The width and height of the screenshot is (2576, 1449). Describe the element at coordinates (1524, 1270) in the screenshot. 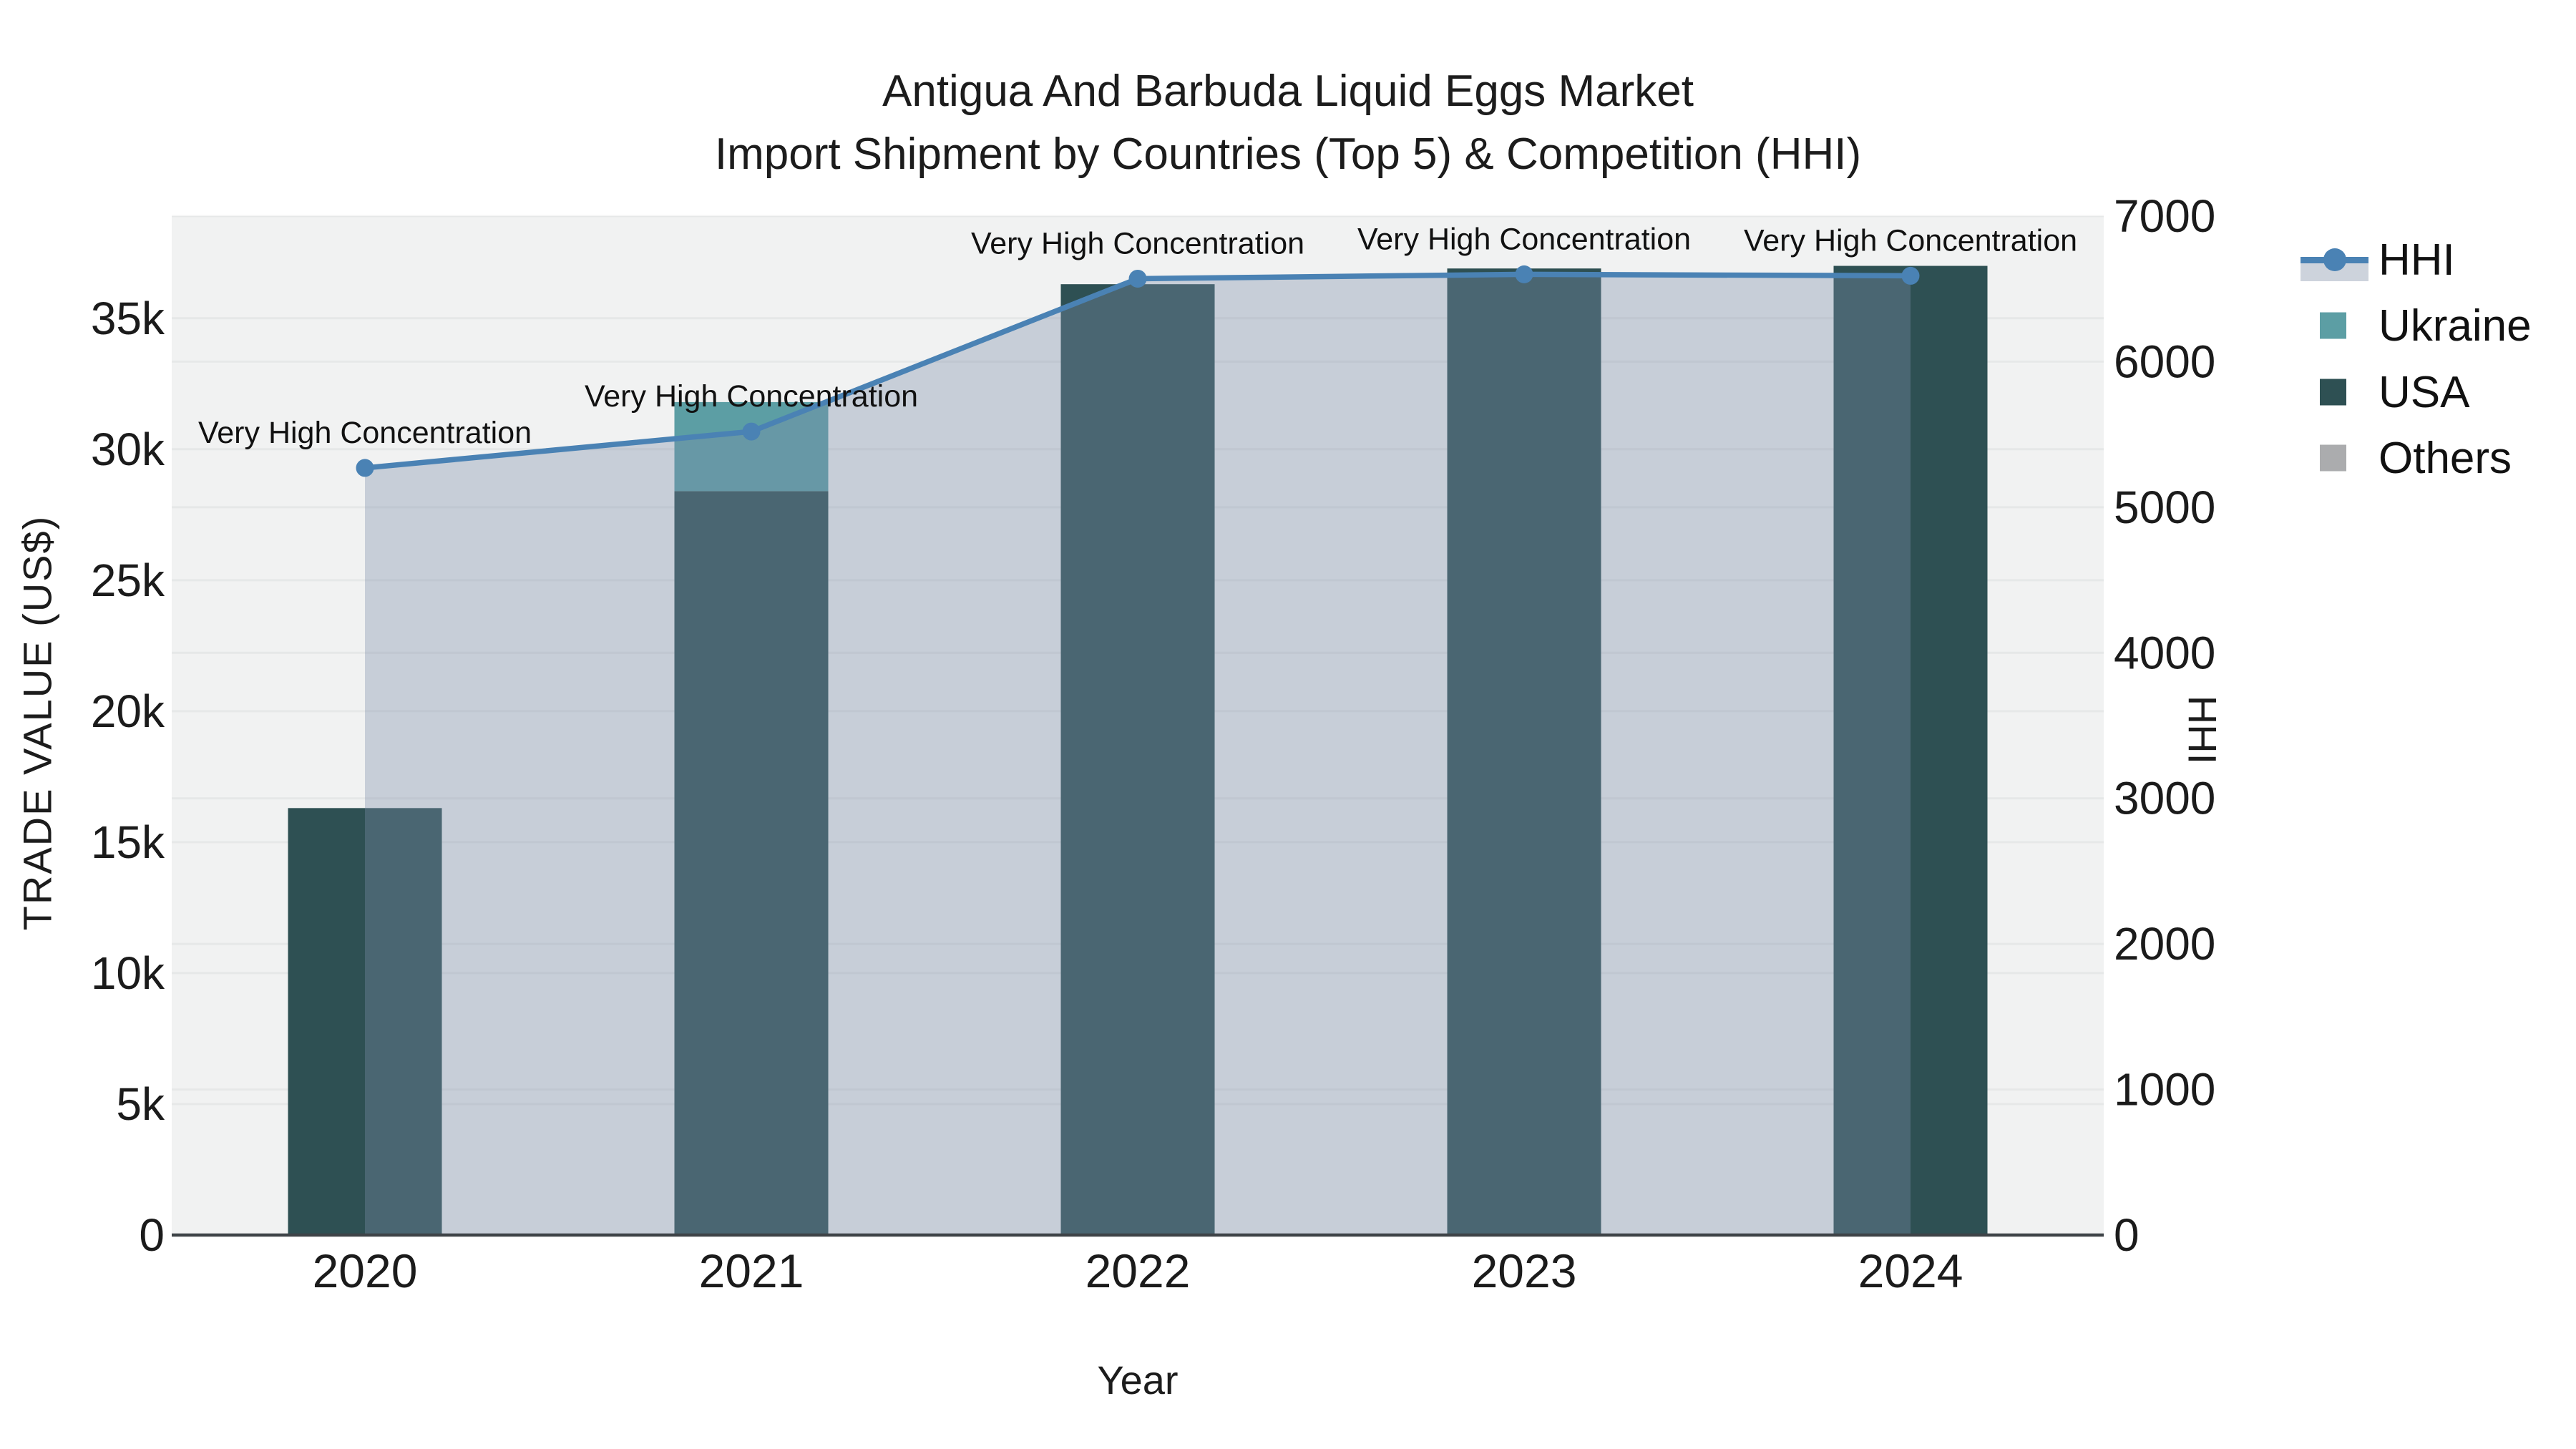

I see `x-tick-2023: 2023` at that location.